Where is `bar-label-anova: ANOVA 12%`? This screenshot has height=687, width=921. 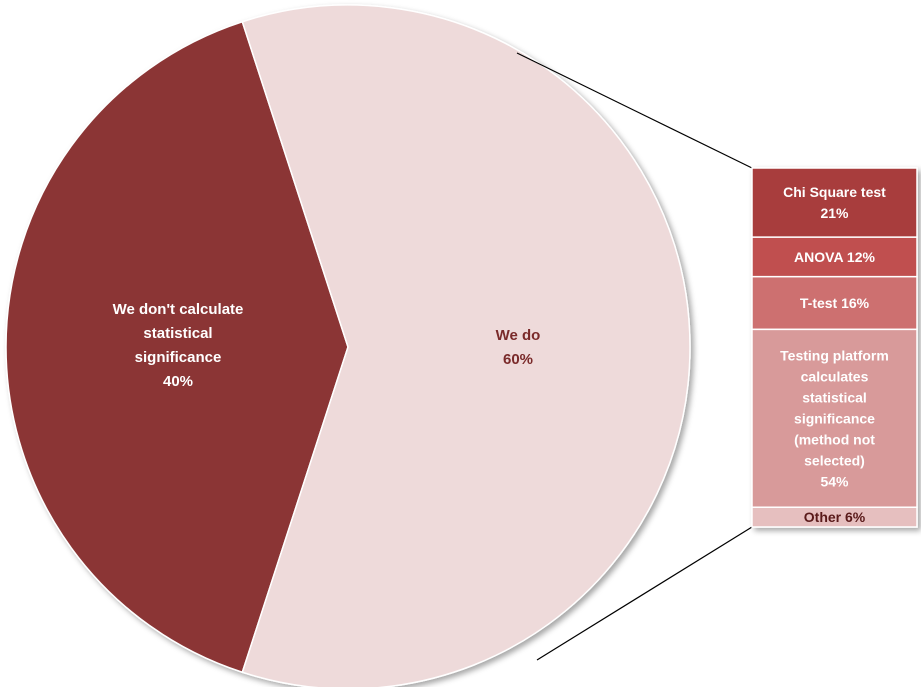
bar-label-anova: ANOVA 12% is located at coordinates (834, 257).